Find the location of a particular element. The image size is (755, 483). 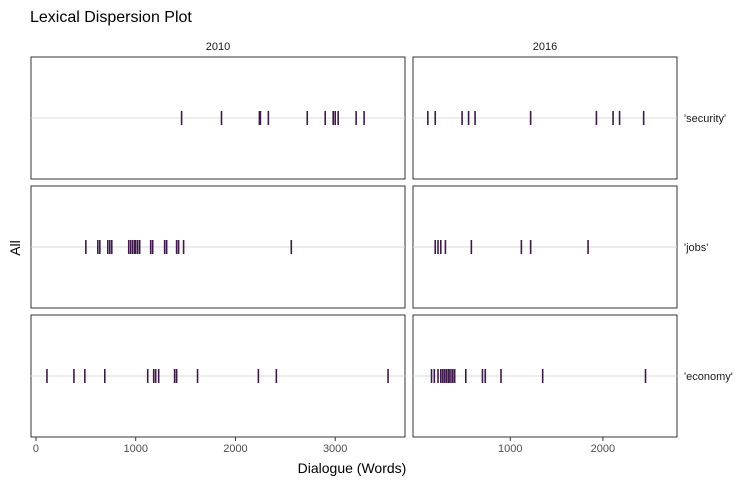

facet-strip-label-2010: 2010 is located at coordinates (218, 47).